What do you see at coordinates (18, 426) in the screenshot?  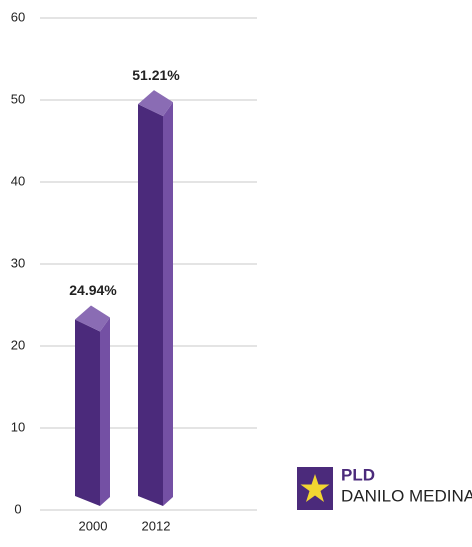 I see `y-tick-label: 10` at bounding box center [18, 426].